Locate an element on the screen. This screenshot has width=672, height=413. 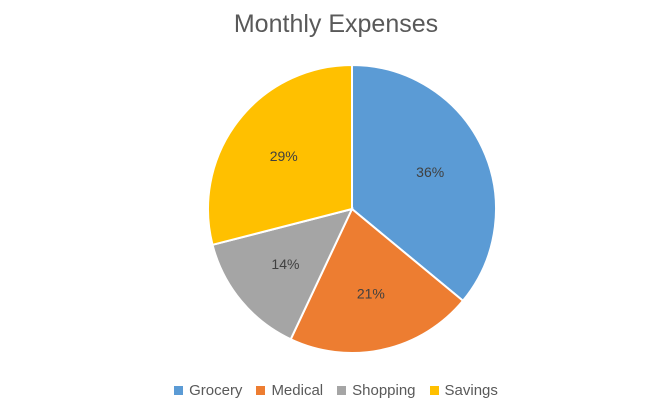
legend-item-medical: Medical is located at coordinates (289, 390).